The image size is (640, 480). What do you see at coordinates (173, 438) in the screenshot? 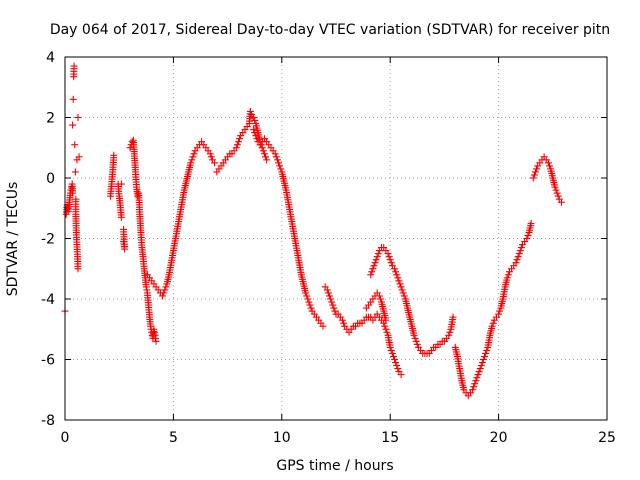
I see `x-tick-label: 5` at bounding box center [173, 438].